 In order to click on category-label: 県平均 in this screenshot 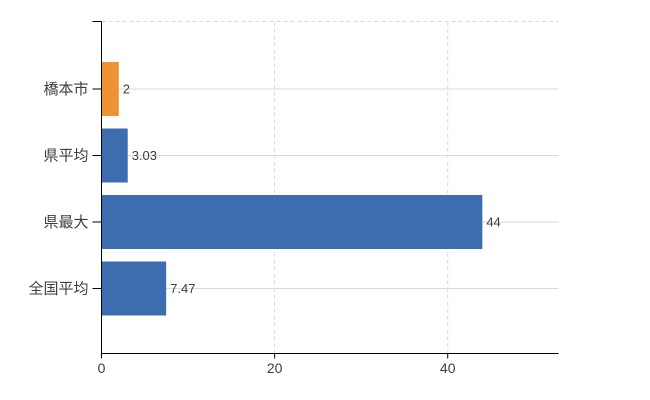, I will do `click(65, 156)`.